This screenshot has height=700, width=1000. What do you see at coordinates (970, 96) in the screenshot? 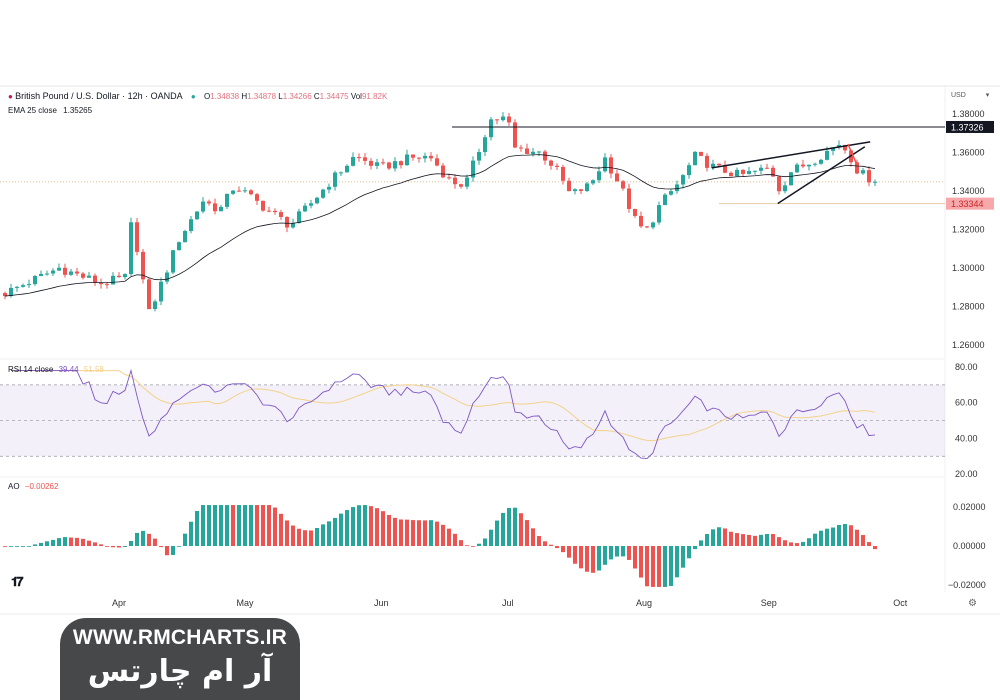
I see `currency-selector: USD ▾` at bounding box center [970, 96].